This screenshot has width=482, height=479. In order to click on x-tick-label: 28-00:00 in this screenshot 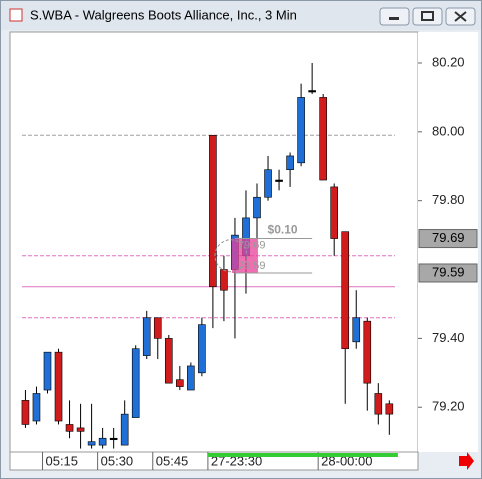, I will do `click(346, 460)`.